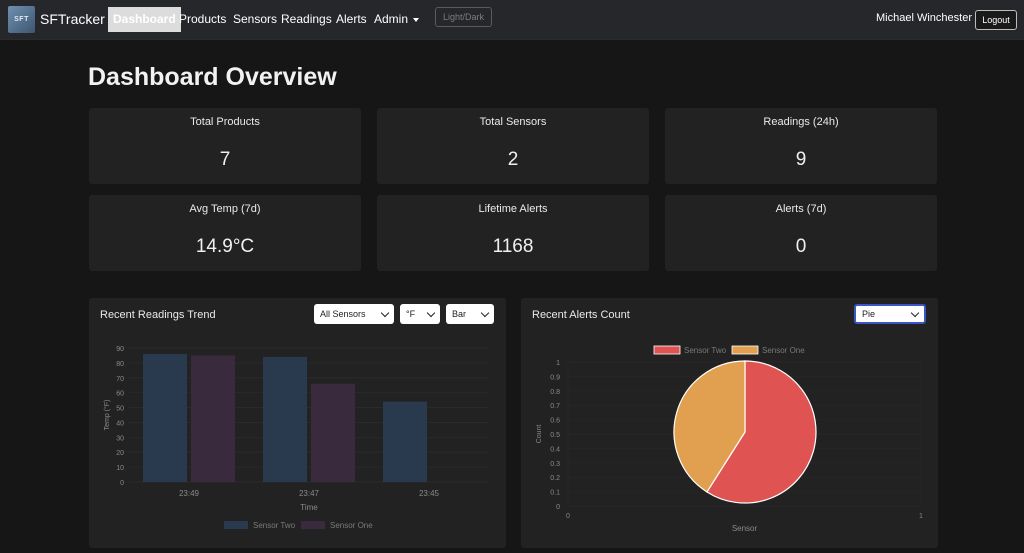  What do you see at coordinates (309, 507) in the screenshot?
I see `x-axis-label: Time` at bounding box center [309, 507].